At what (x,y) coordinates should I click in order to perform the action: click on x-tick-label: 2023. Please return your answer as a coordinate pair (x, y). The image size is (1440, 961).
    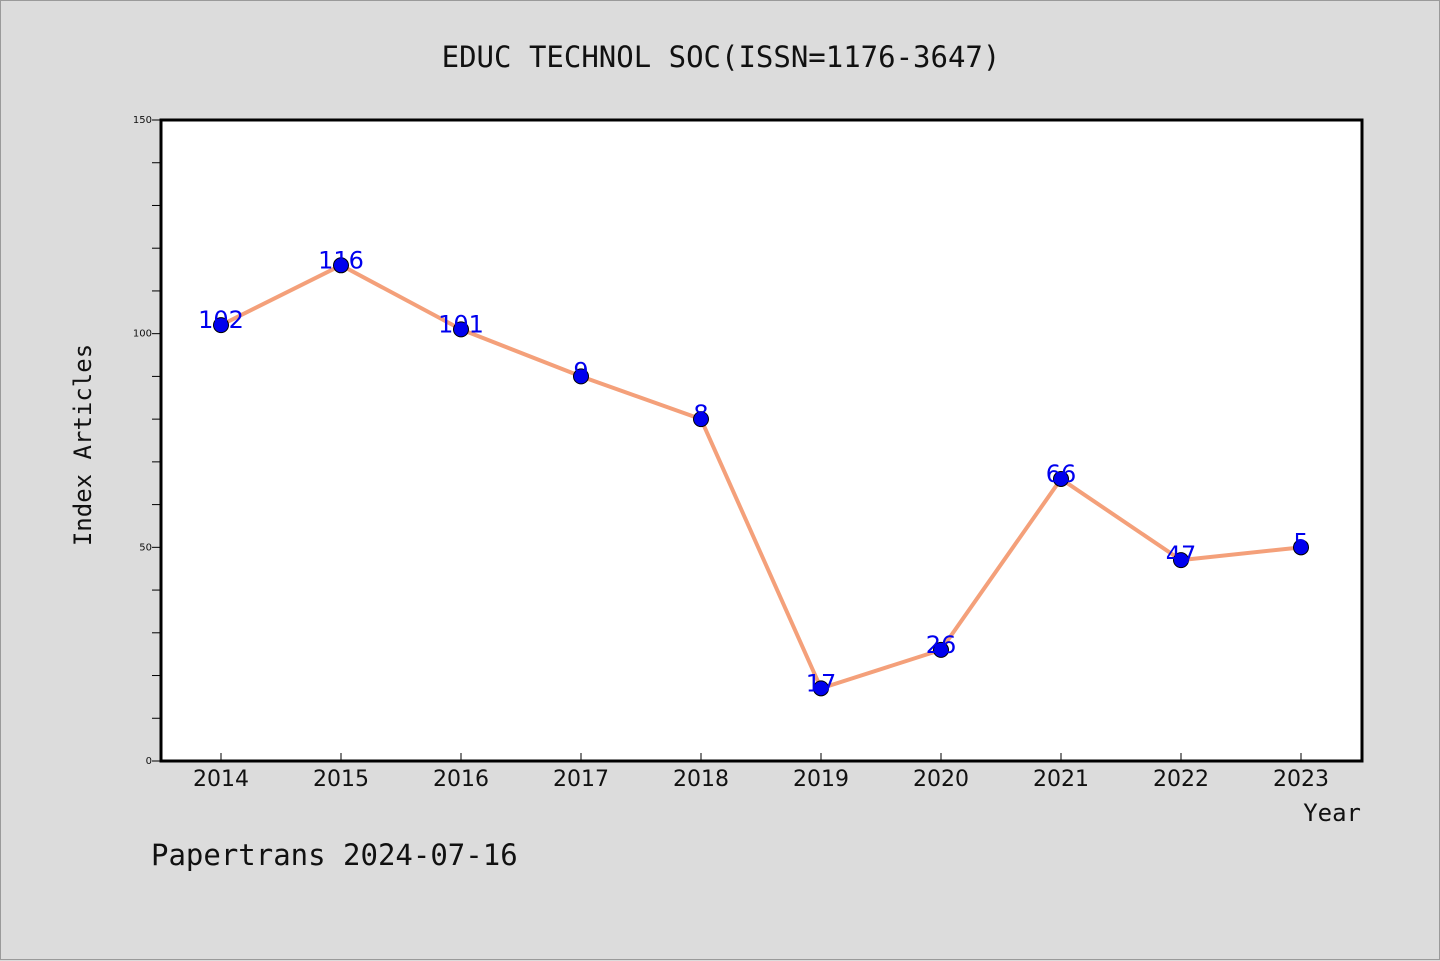
    Looking at the image, I should click on (1301, 779).